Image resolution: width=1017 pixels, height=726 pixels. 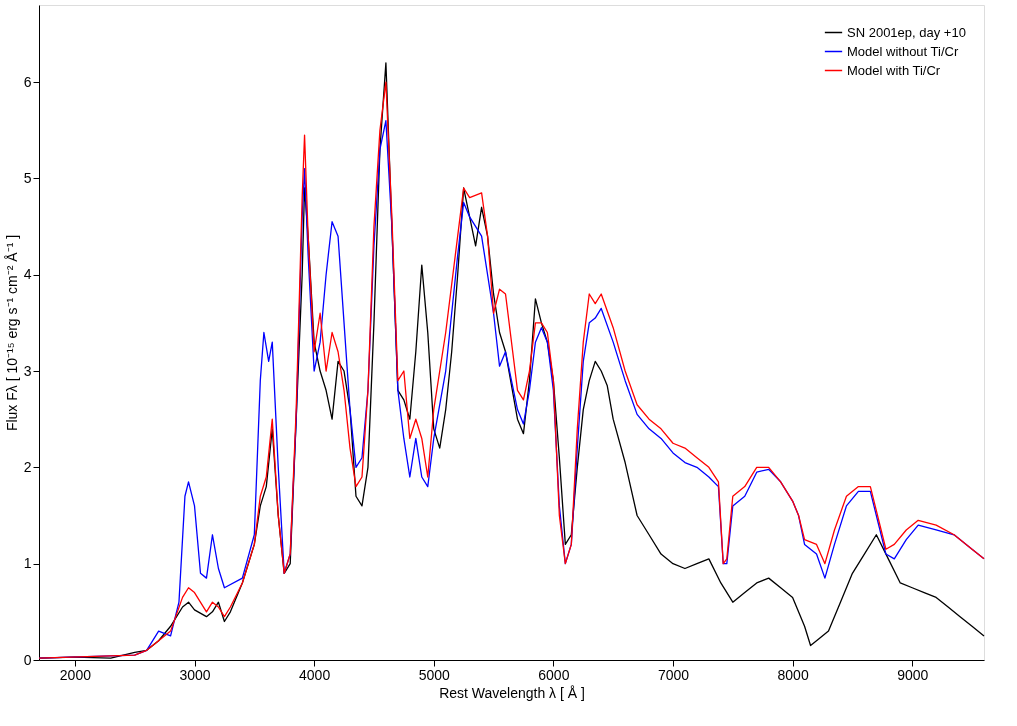 What do you see at coordinates (913, 674) in the screenshot?
I see `x-tick-label: 9000` at bounding box center [913, 674].